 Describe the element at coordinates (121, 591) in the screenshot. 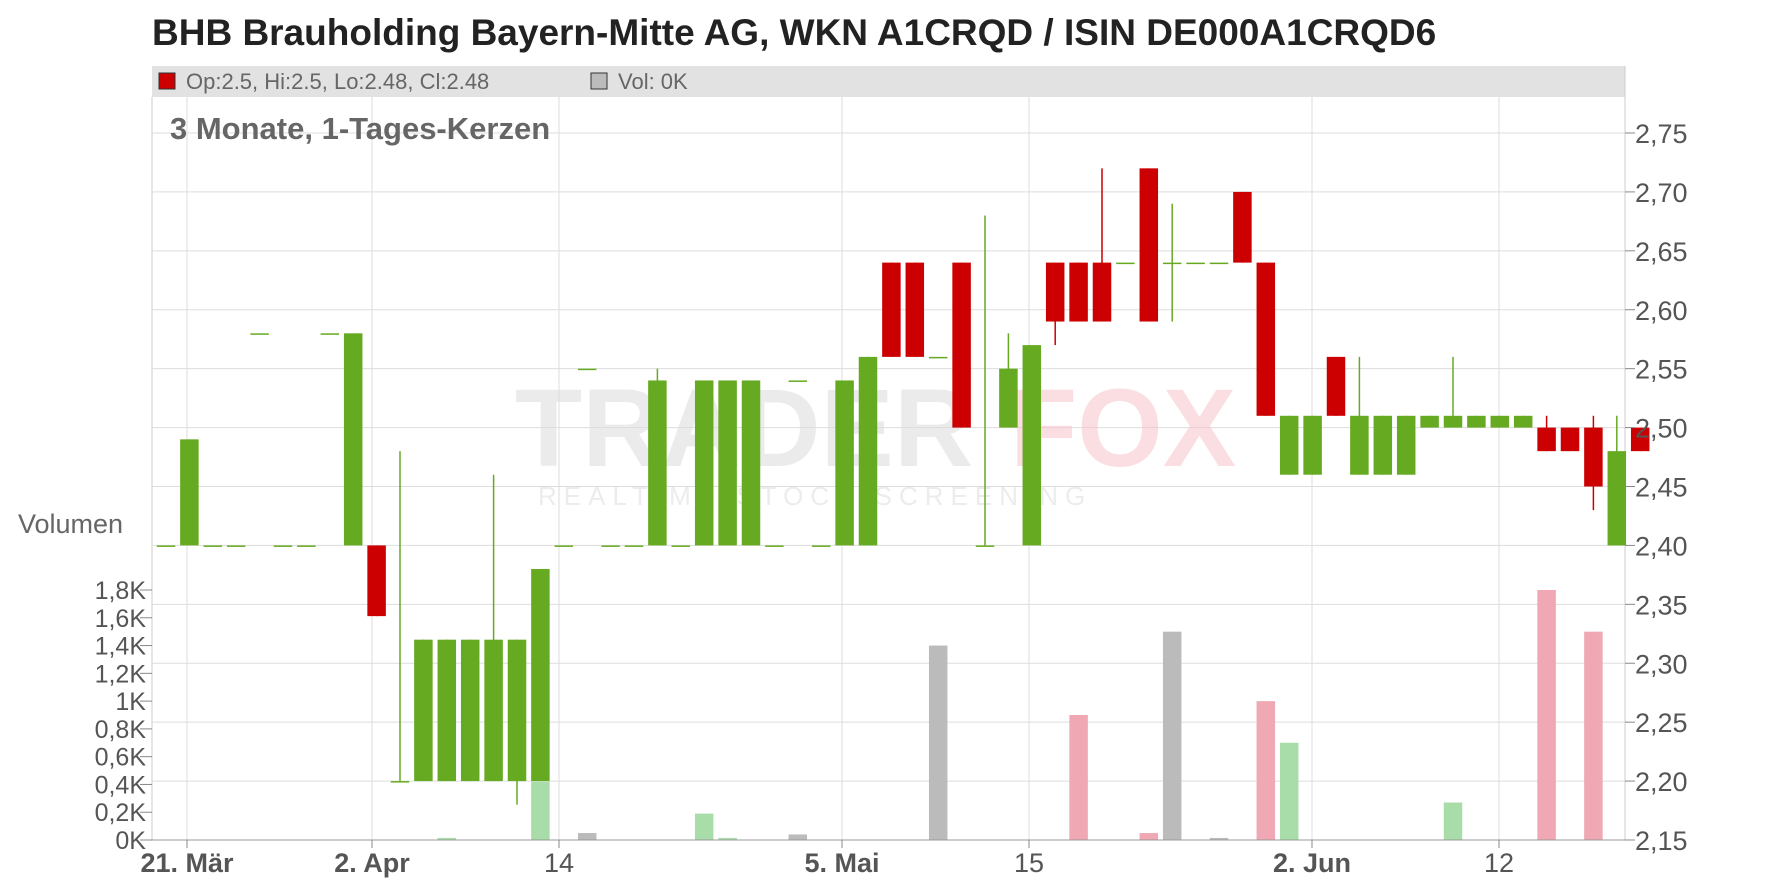

I see `volume-tick-label: 1,8K` at that location.